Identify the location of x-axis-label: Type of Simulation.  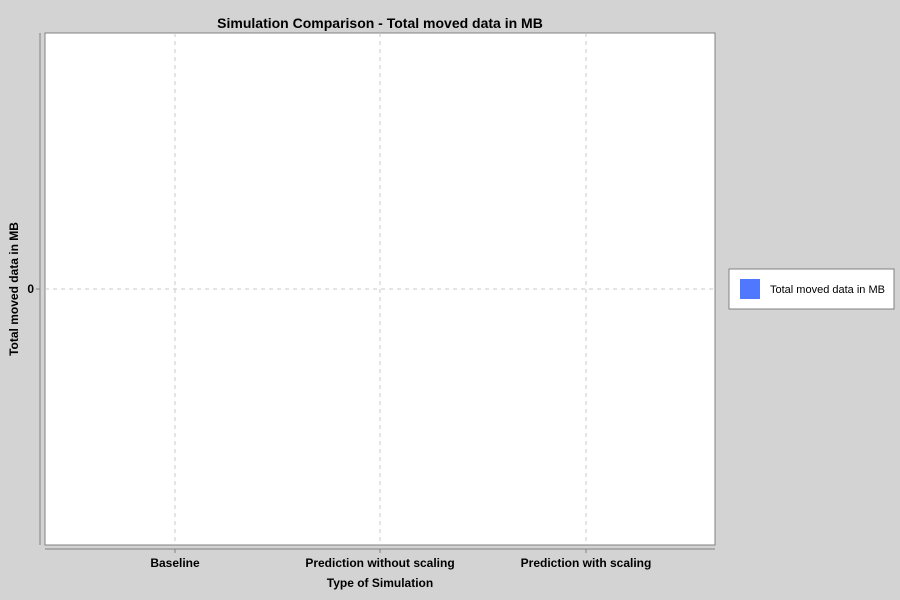
(380, 583).